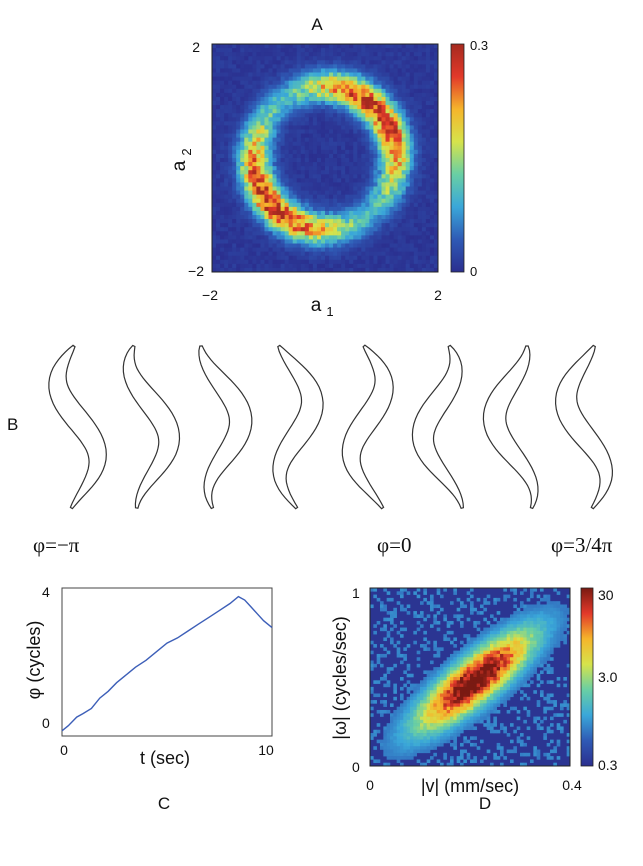 The width and height of the screenshot is (643, 866). Describe the element at coordinates (317, 24) in the screenshot. I see `panel-label-a: A` at that location.